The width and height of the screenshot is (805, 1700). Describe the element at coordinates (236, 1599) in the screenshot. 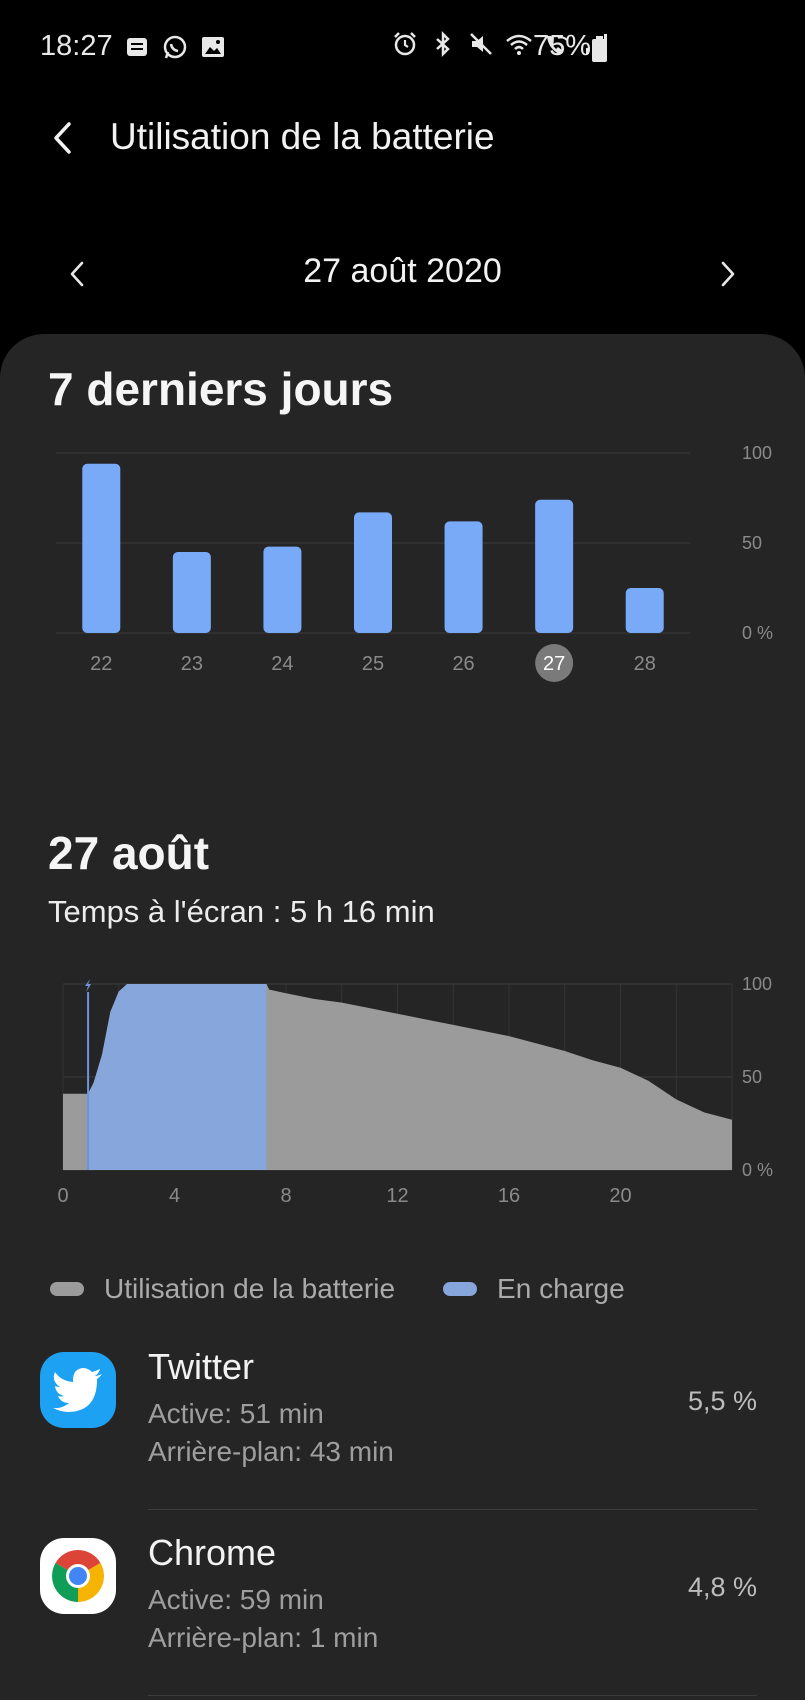

I see `app-active-time: Active: 59 min` at that location.